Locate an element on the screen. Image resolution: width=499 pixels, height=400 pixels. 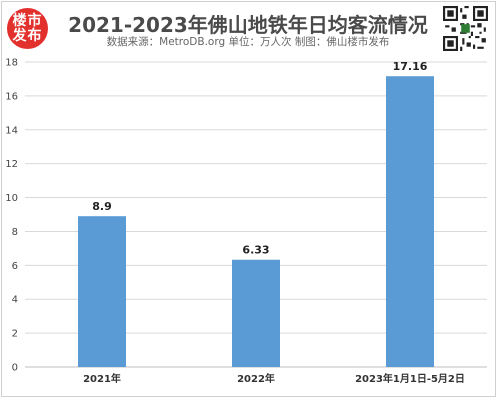
y-tick-label: 6 is located at coordinates (15, 266).